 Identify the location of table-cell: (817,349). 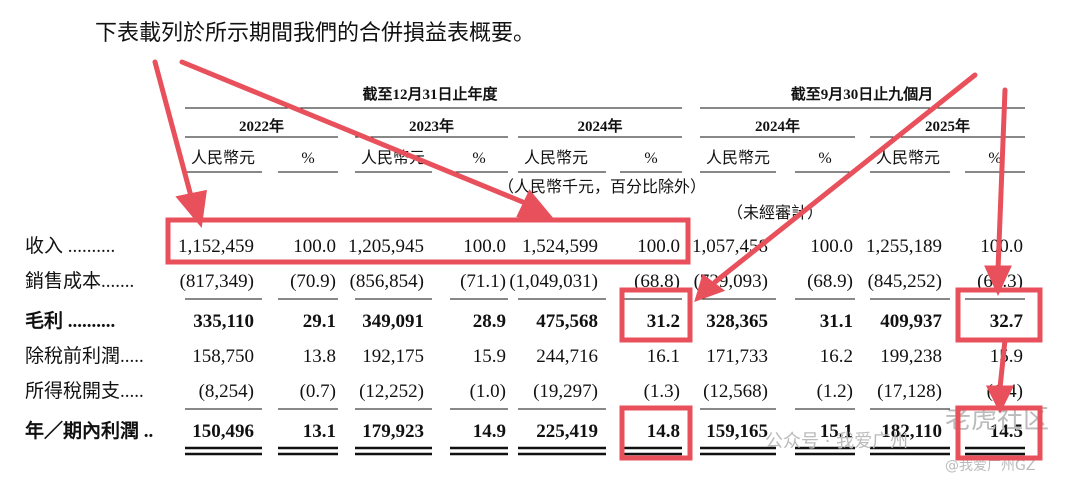
(217, 281).